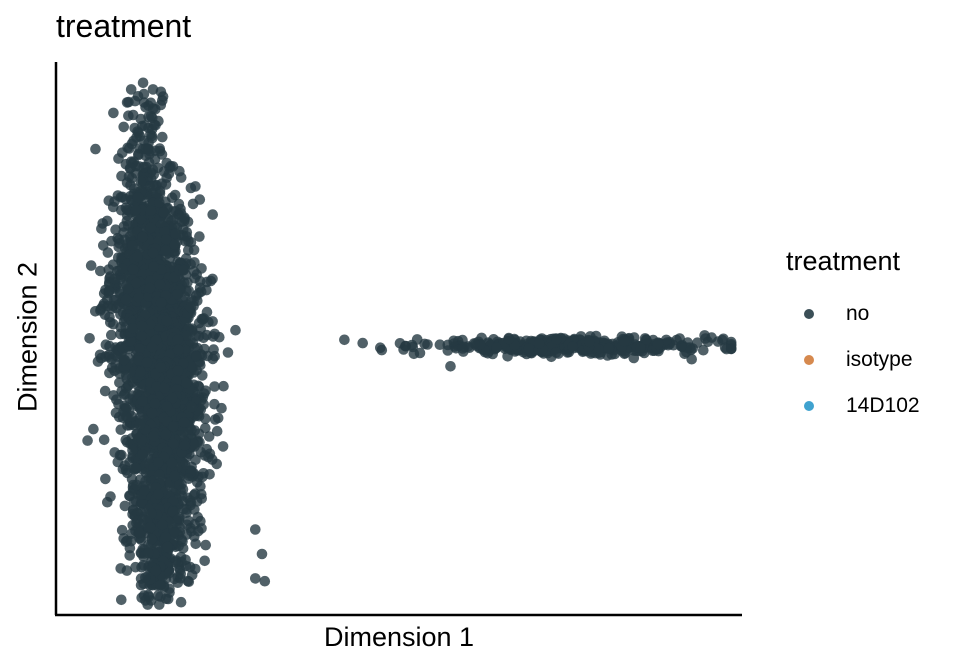  What do you see at coordinates (124, 26) in the screenshot?
I see `chart-title: treatment` at bounding box center [124, 26].